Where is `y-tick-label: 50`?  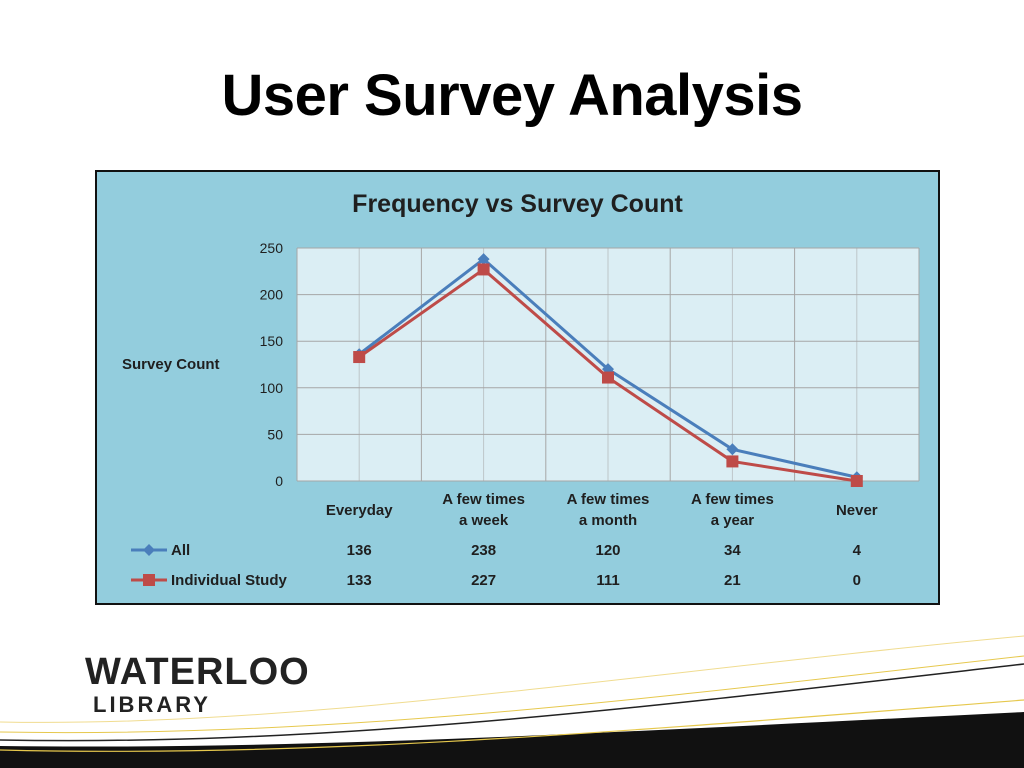
y-tick-label: 50 is located at coordinates (275, 434).